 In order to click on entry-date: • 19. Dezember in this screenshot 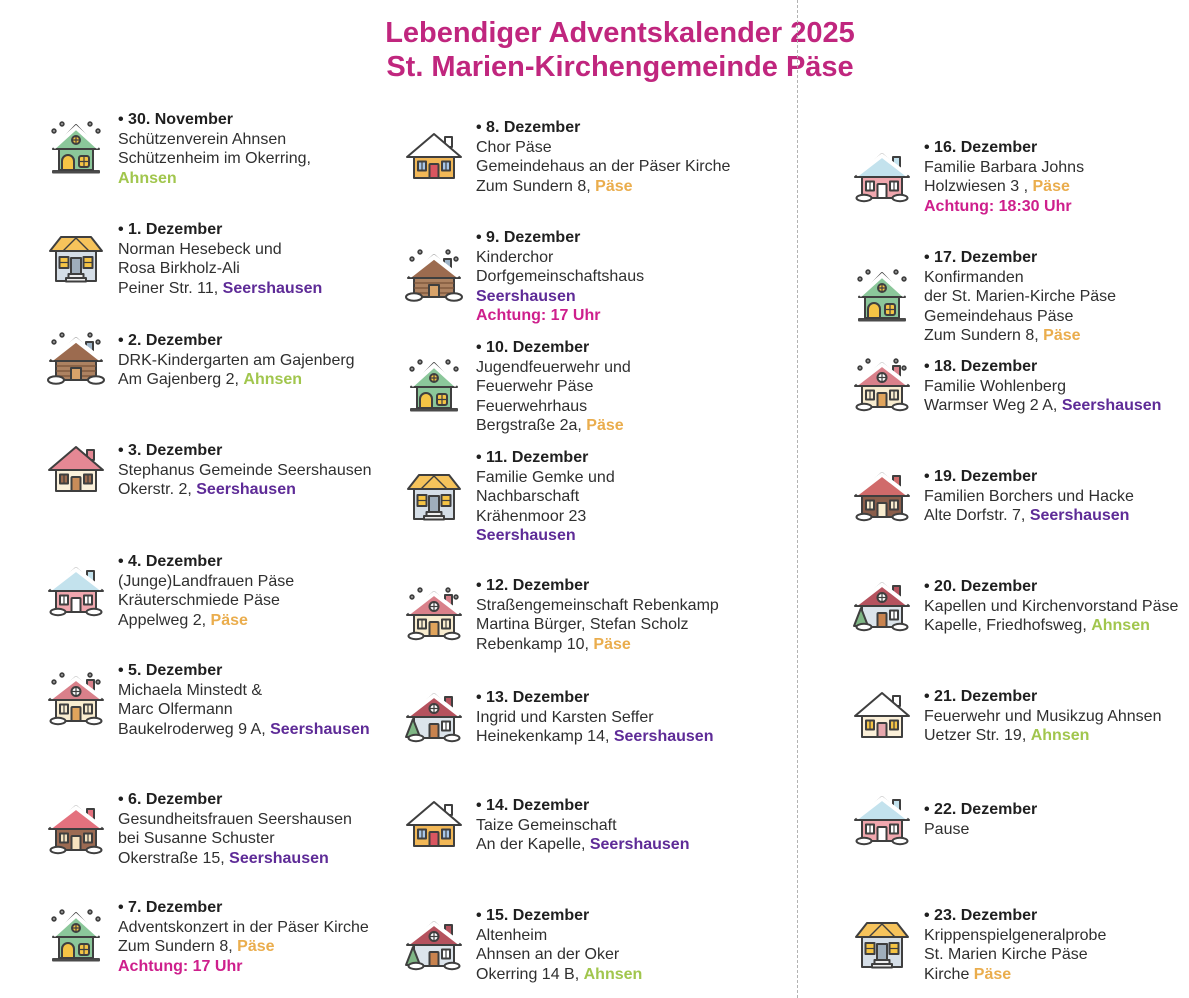, I will do `click(981, 476)`.